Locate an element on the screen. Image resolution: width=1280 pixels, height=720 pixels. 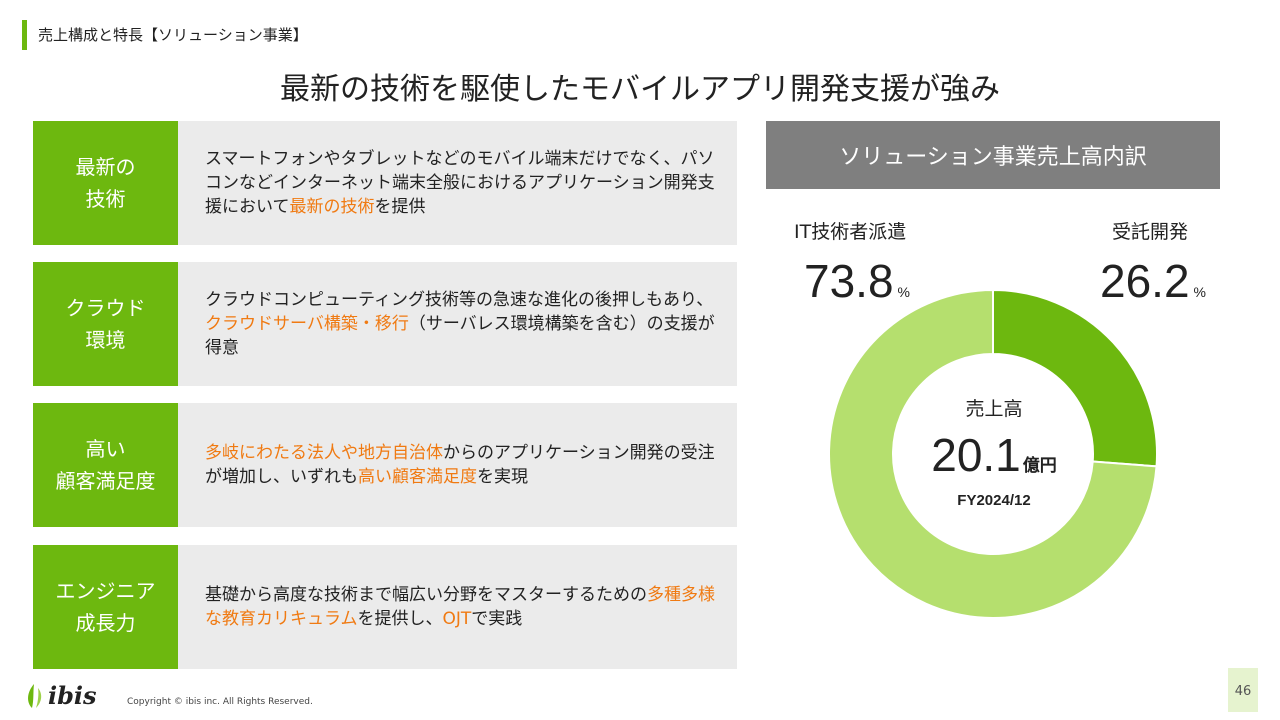
text-segment: を提供 is located at coordinates (400, 207).